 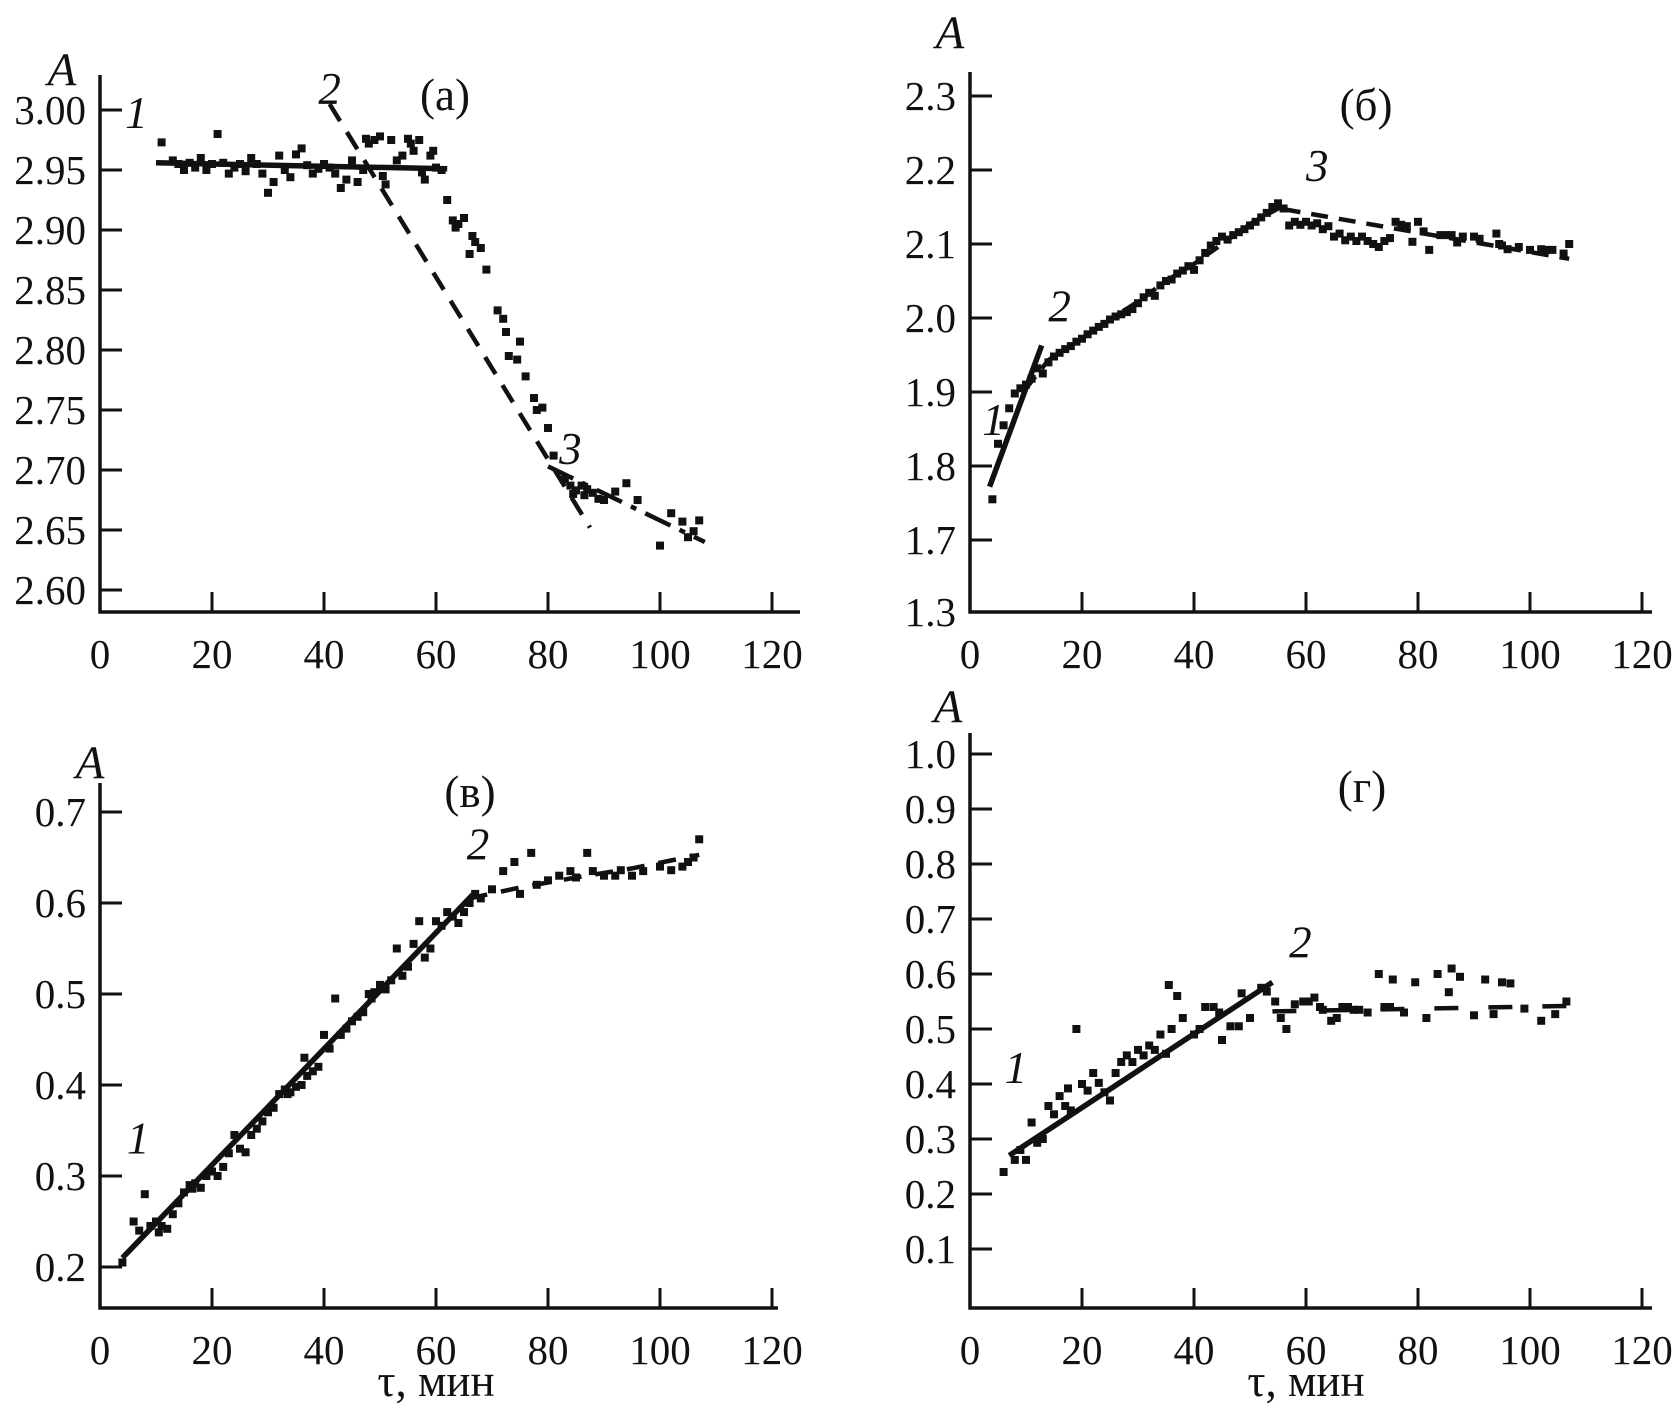 What do you see at coordinates (1306, 654) in the screenshot?
I see `x-tick-label: 60` at bounding box center [1306, 654].